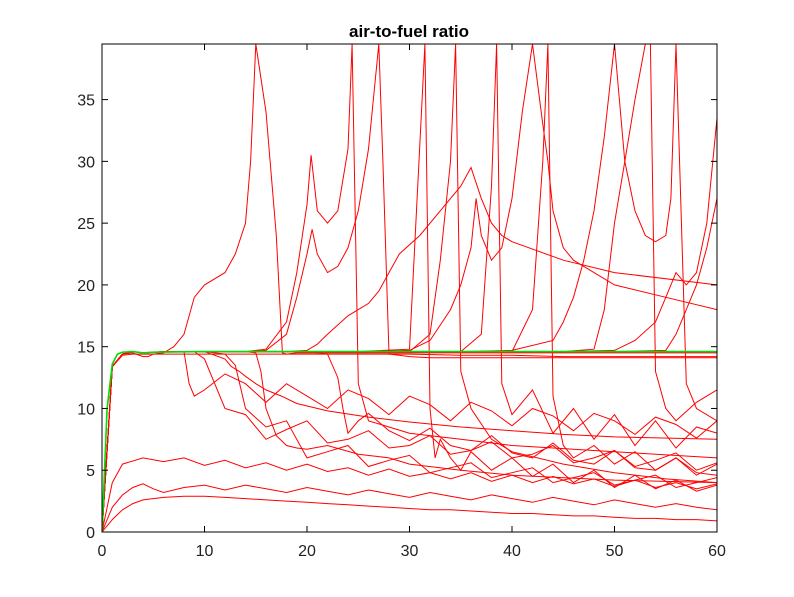 This screenshot has height=597, width=794. I want to click on y-tick-label: 20, so click(86, 286).